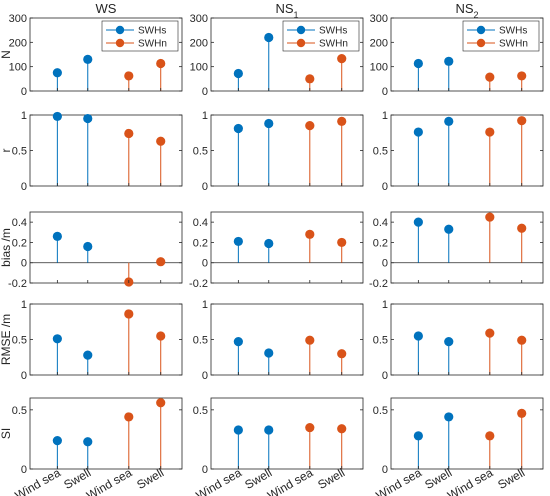  What do you see at coordinates (333, 44) in the screenshot?
I see `legend-entry-label: SWHn` at bounding box center [333, 44].